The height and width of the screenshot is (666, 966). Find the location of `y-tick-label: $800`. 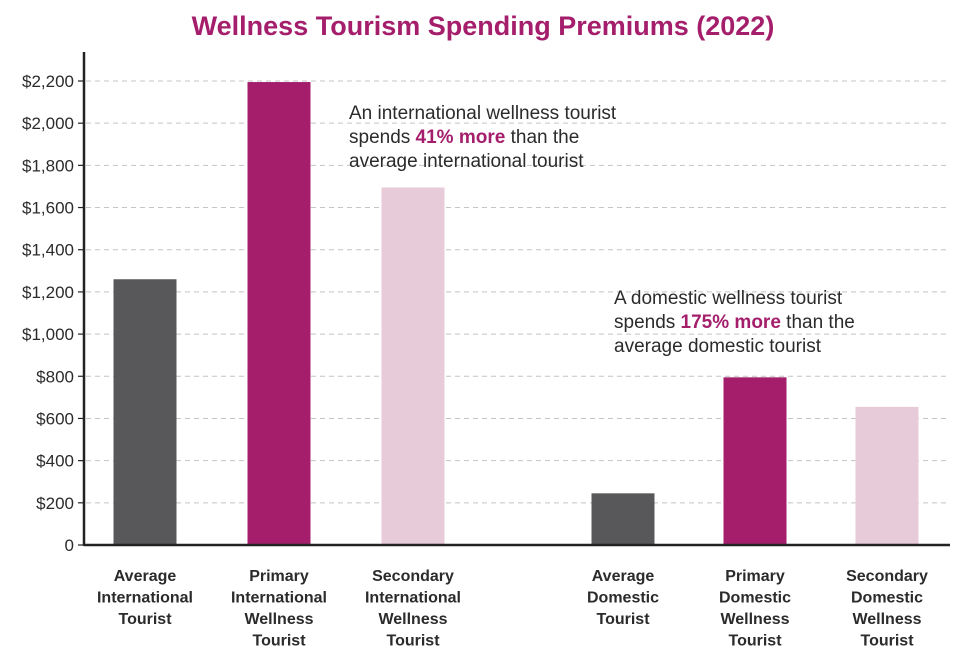

y-tick-label: $800 is located at coordinates (55, 376).